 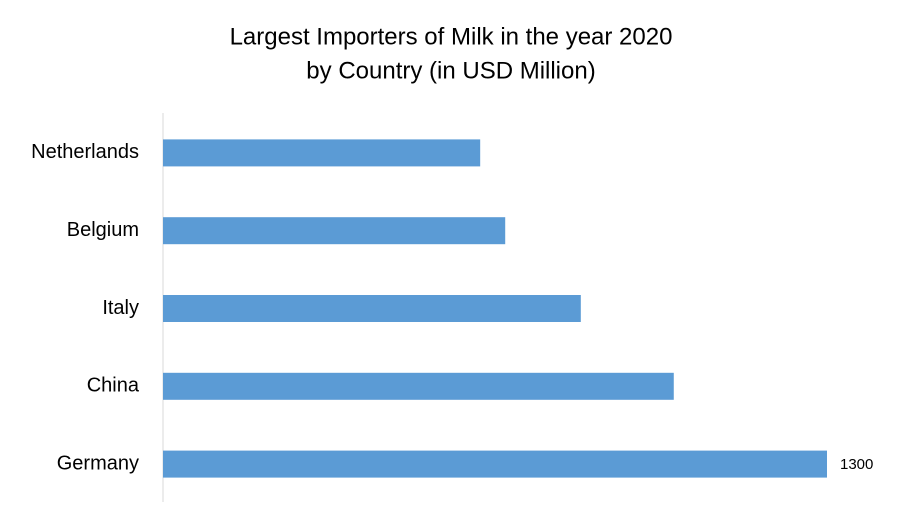 I want to click on category-label: Italy, so click(x=120, y=308).